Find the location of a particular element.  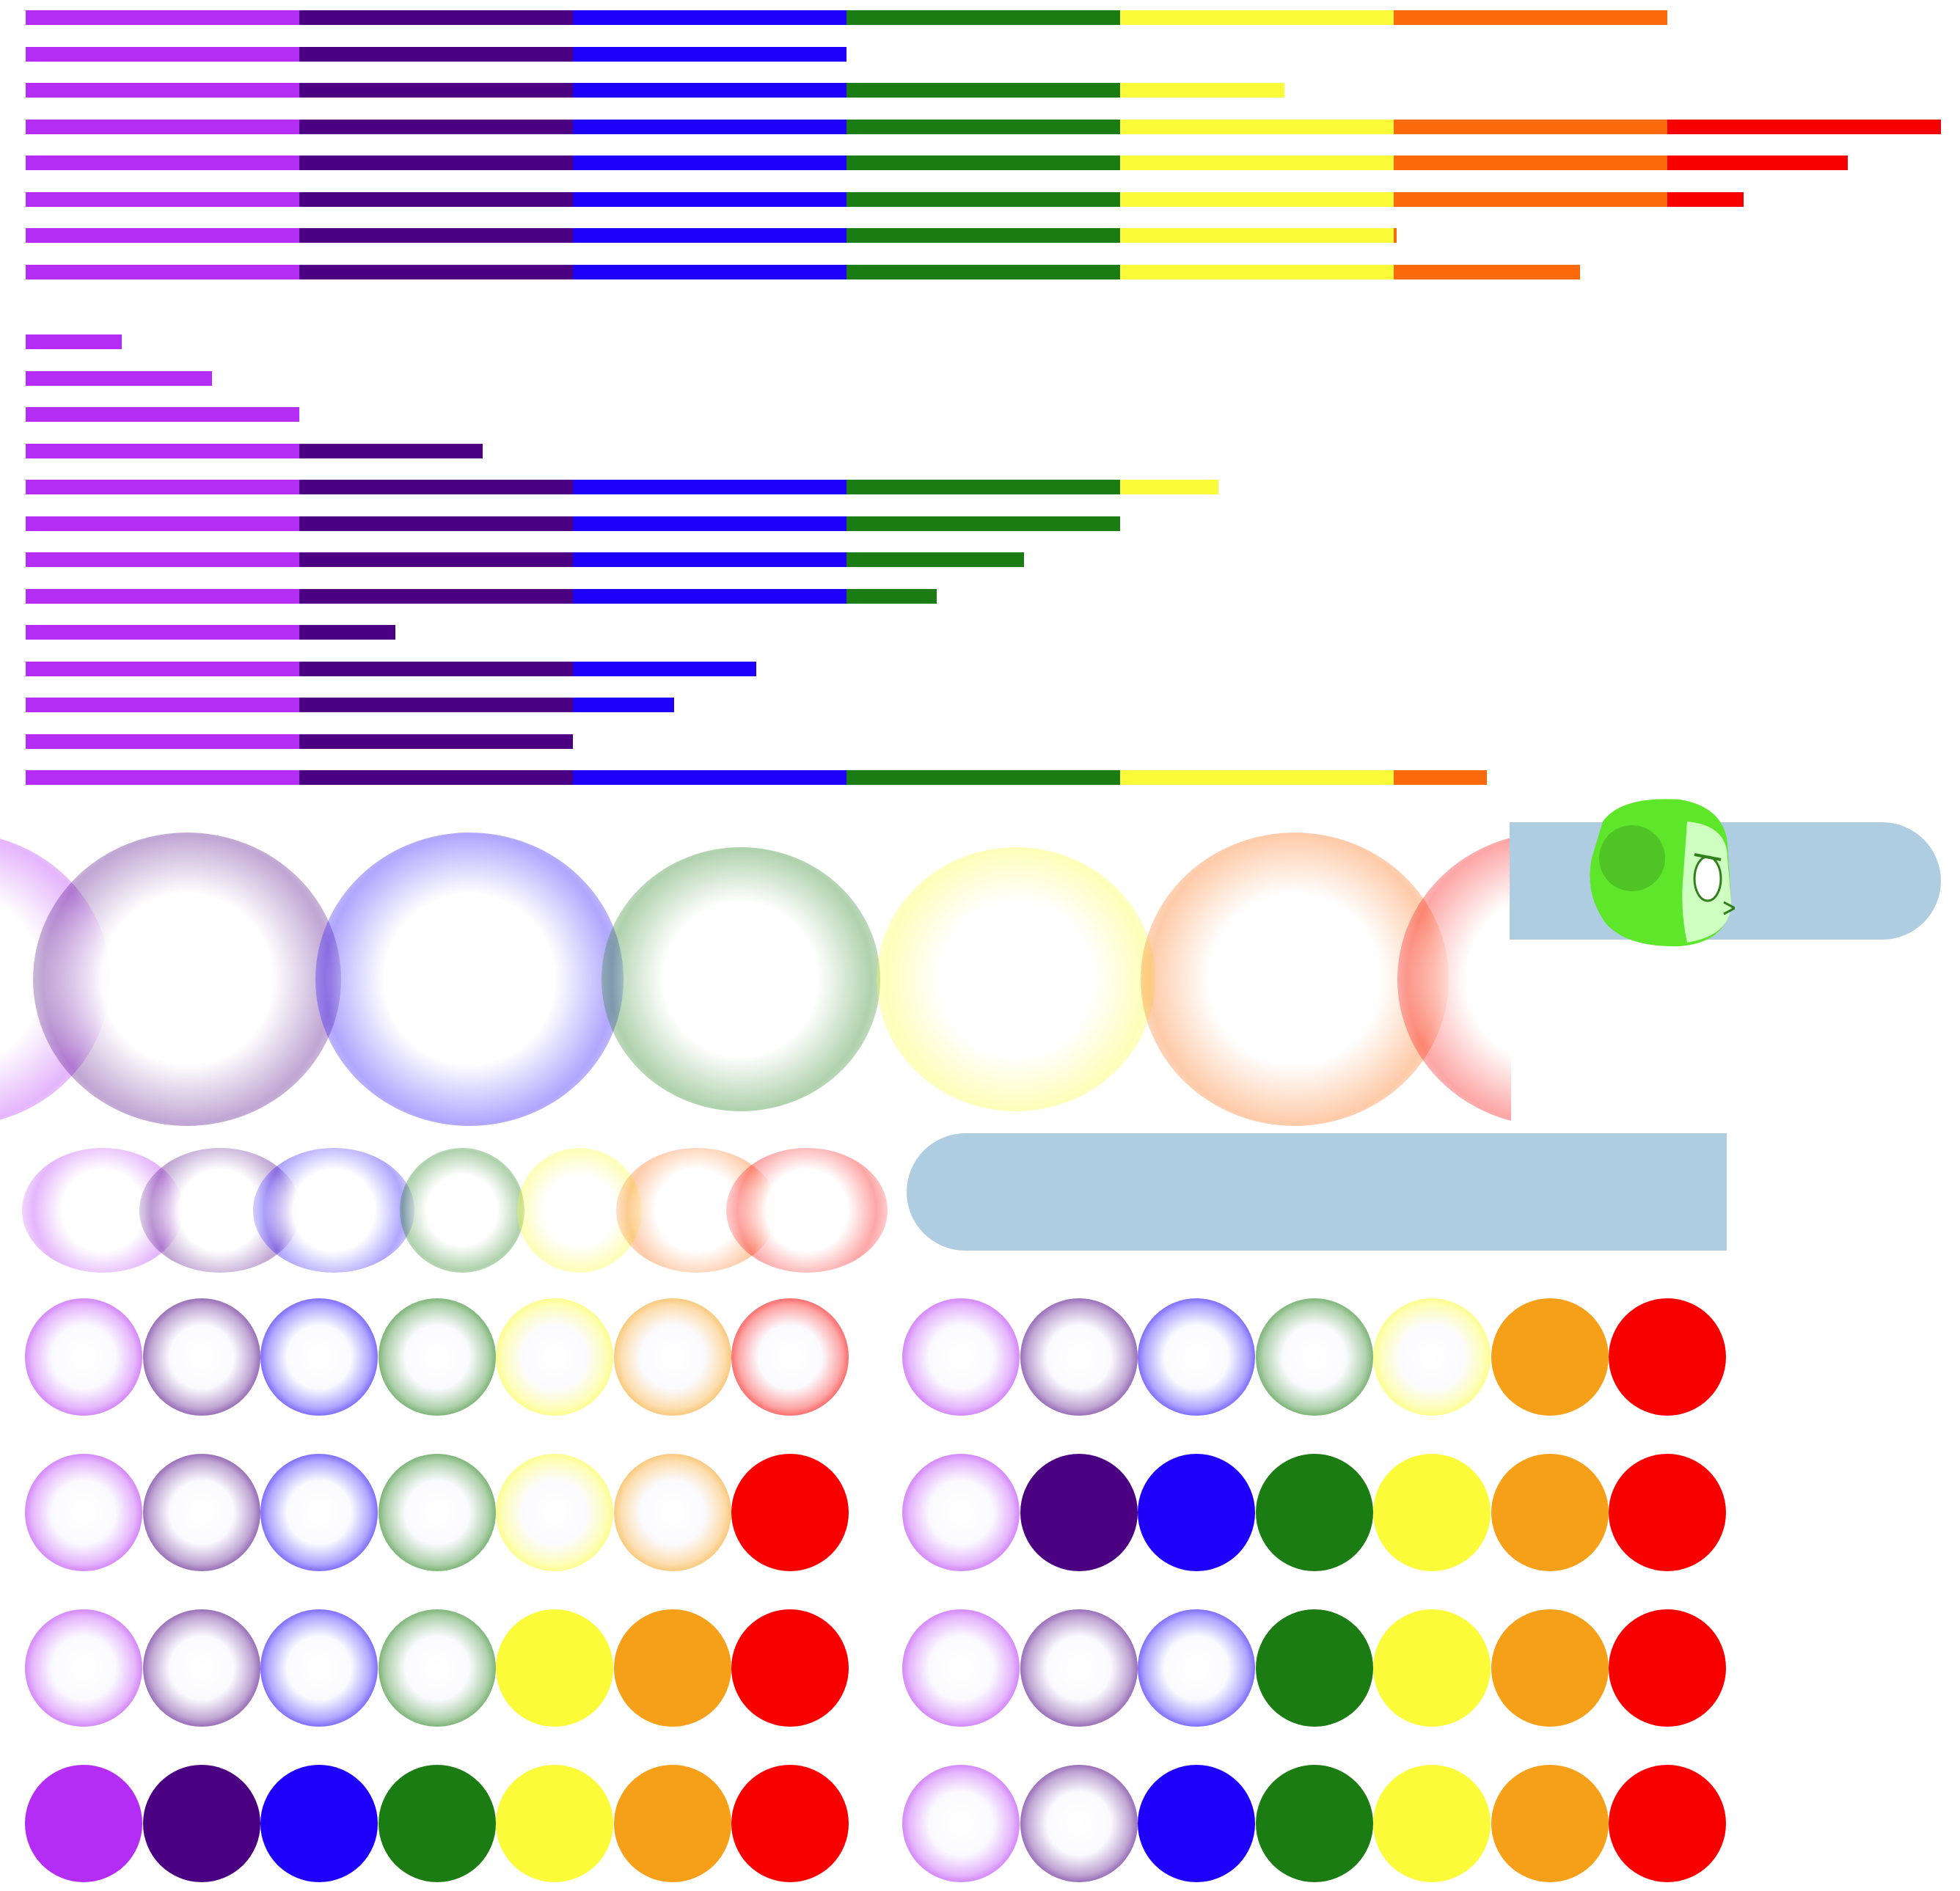

glow-green is located at coordinates (740, 979).